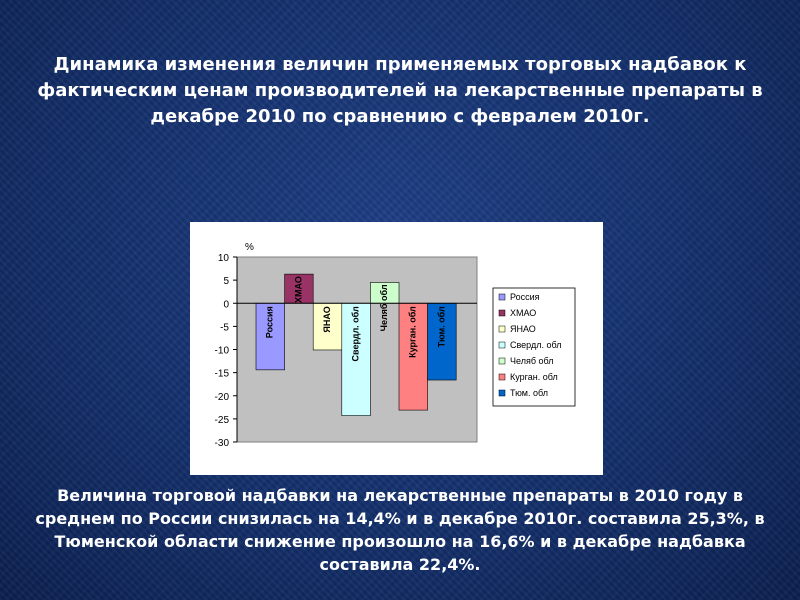 This screenshot has width=800, height=600. I want to click on bar-label-2: ХМАО, so click(298, 289).